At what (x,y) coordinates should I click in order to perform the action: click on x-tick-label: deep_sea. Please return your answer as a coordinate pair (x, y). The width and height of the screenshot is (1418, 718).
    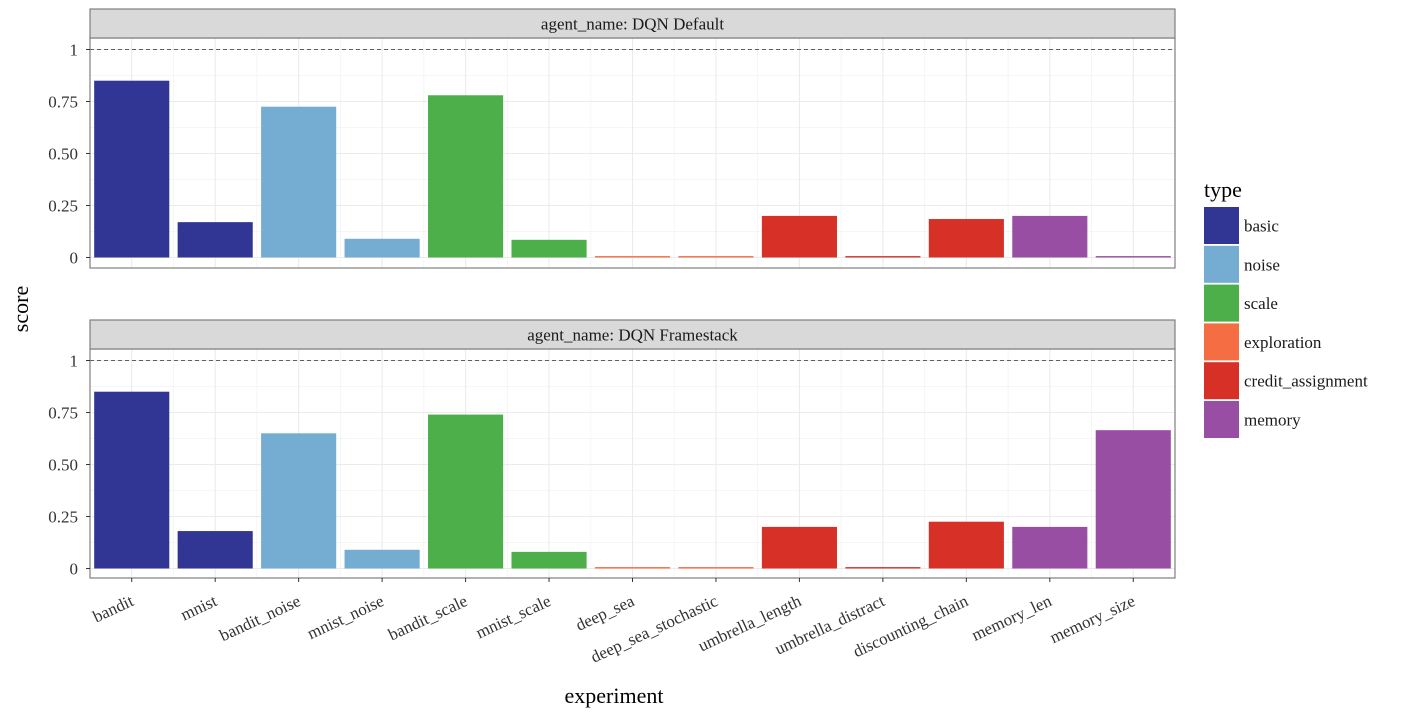
    Looking at the image, I should click on (605, 613).